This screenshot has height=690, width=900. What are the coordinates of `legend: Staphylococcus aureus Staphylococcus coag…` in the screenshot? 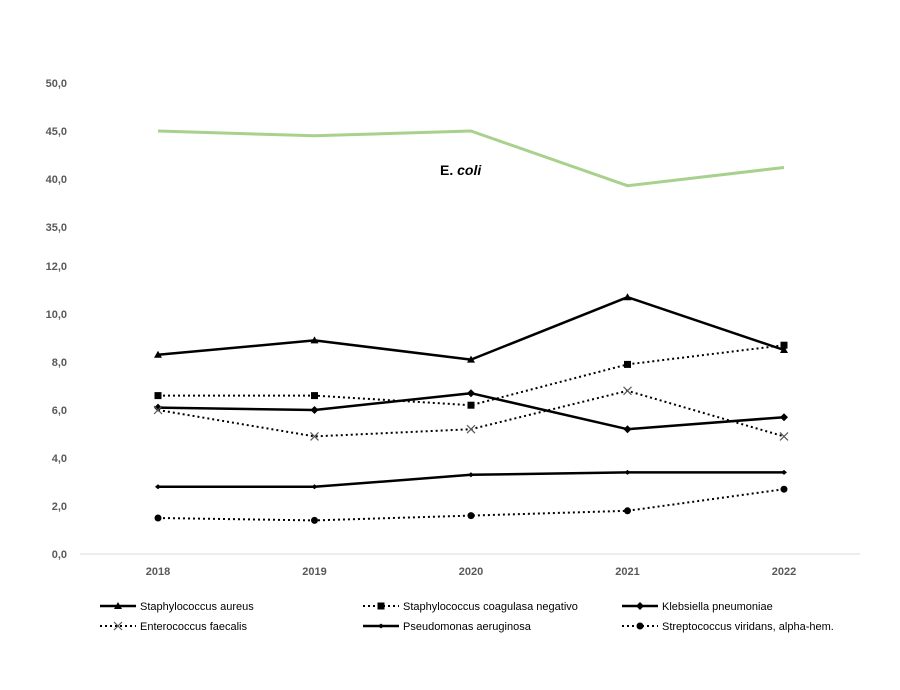 It's located at (467, 617).